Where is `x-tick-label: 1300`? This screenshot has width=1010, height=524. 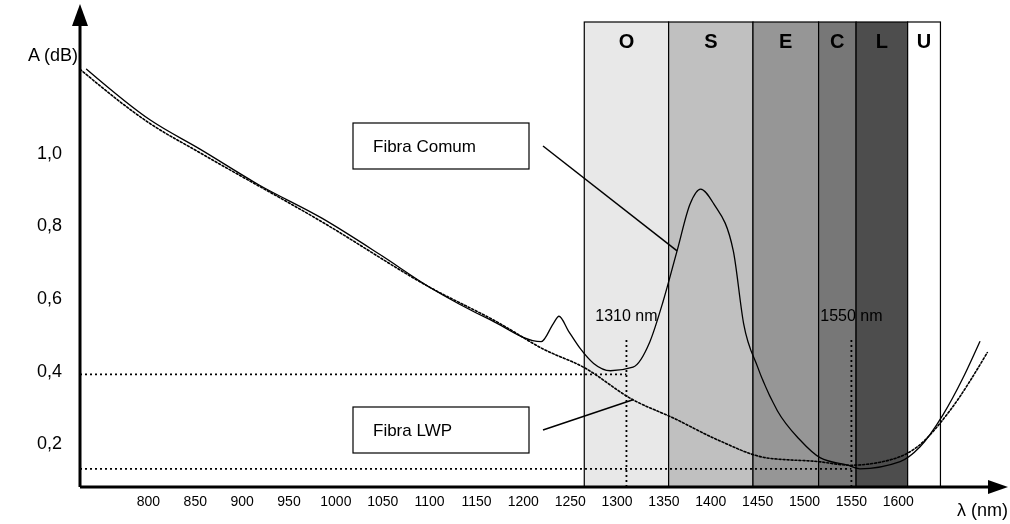
x-tick-label: 1300 is located at coordinates (617, 501).